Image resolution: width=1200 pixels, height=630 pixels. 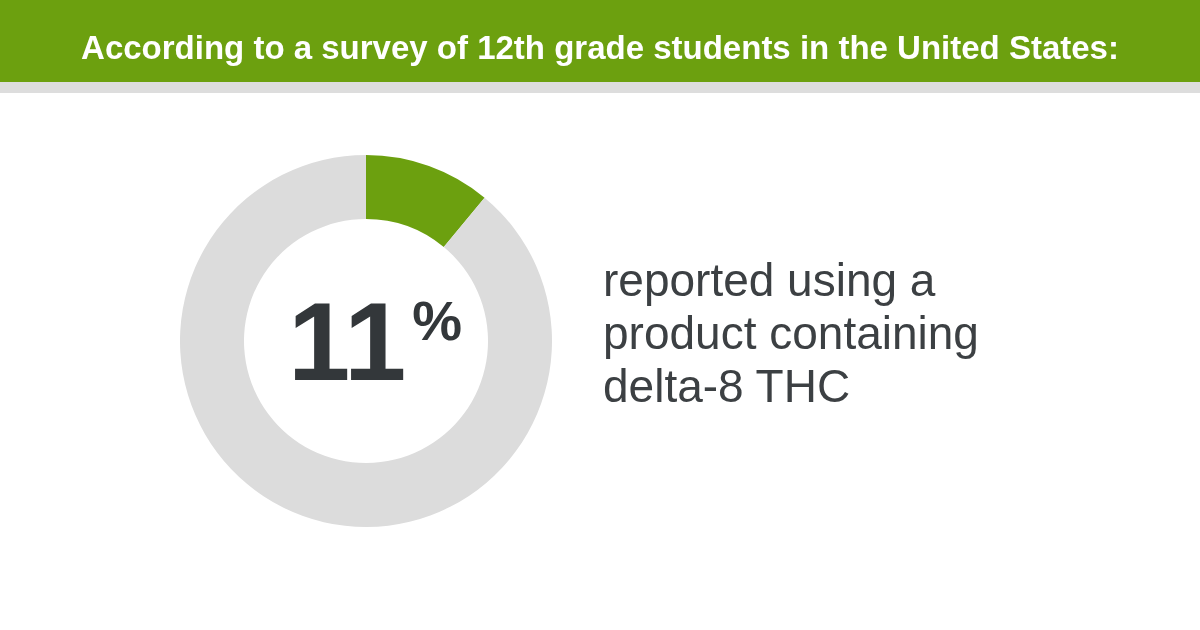 What do you see at coordinates (425, 201) in the screenshot?
I see `donut-slice` at bounding box center [425, 201].